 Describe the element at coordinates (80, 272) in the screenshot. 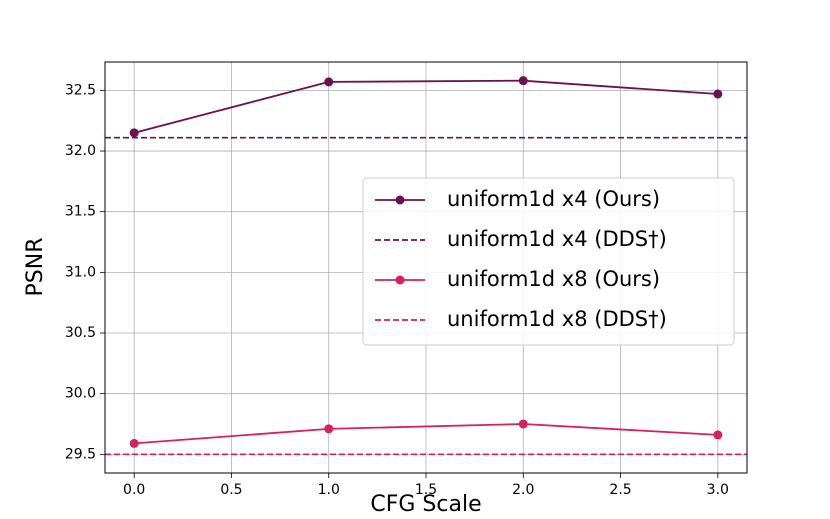

I see `y-tick-label: 31.0` at that location.